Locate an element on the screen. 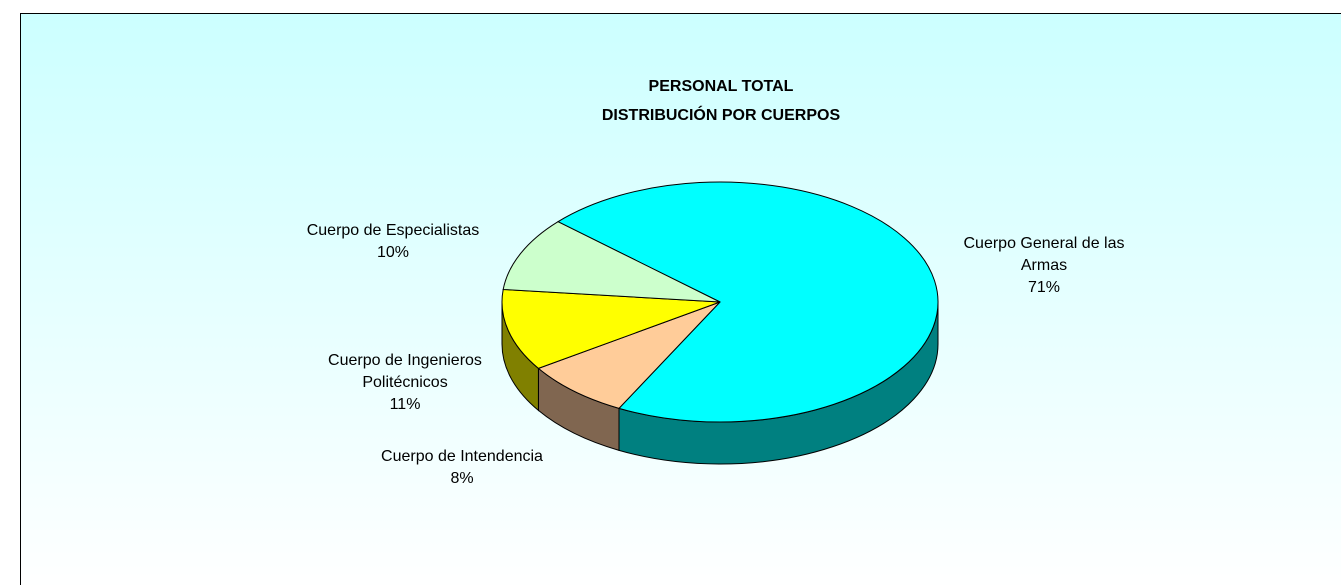 This screenshot has height=585, width=1341. data-label: Cuerpo de Ingenieros Politécnicos 11% is located at coordinates (405, 383).